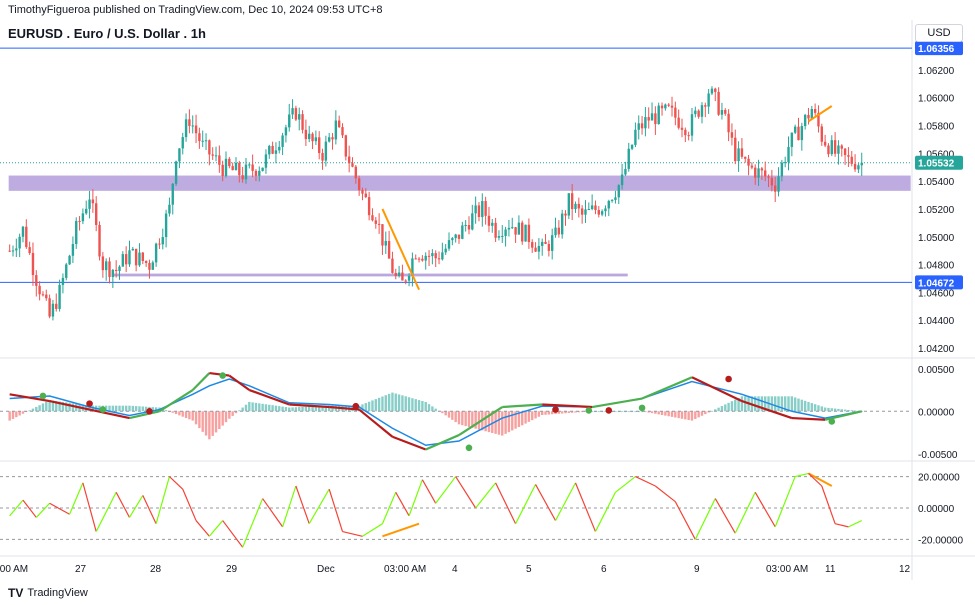 The image size is (975, 605). What do you see at coordinates (939, 33) in the screenshot?
I see `currency-button: USD` at bounding box center [939, 33].